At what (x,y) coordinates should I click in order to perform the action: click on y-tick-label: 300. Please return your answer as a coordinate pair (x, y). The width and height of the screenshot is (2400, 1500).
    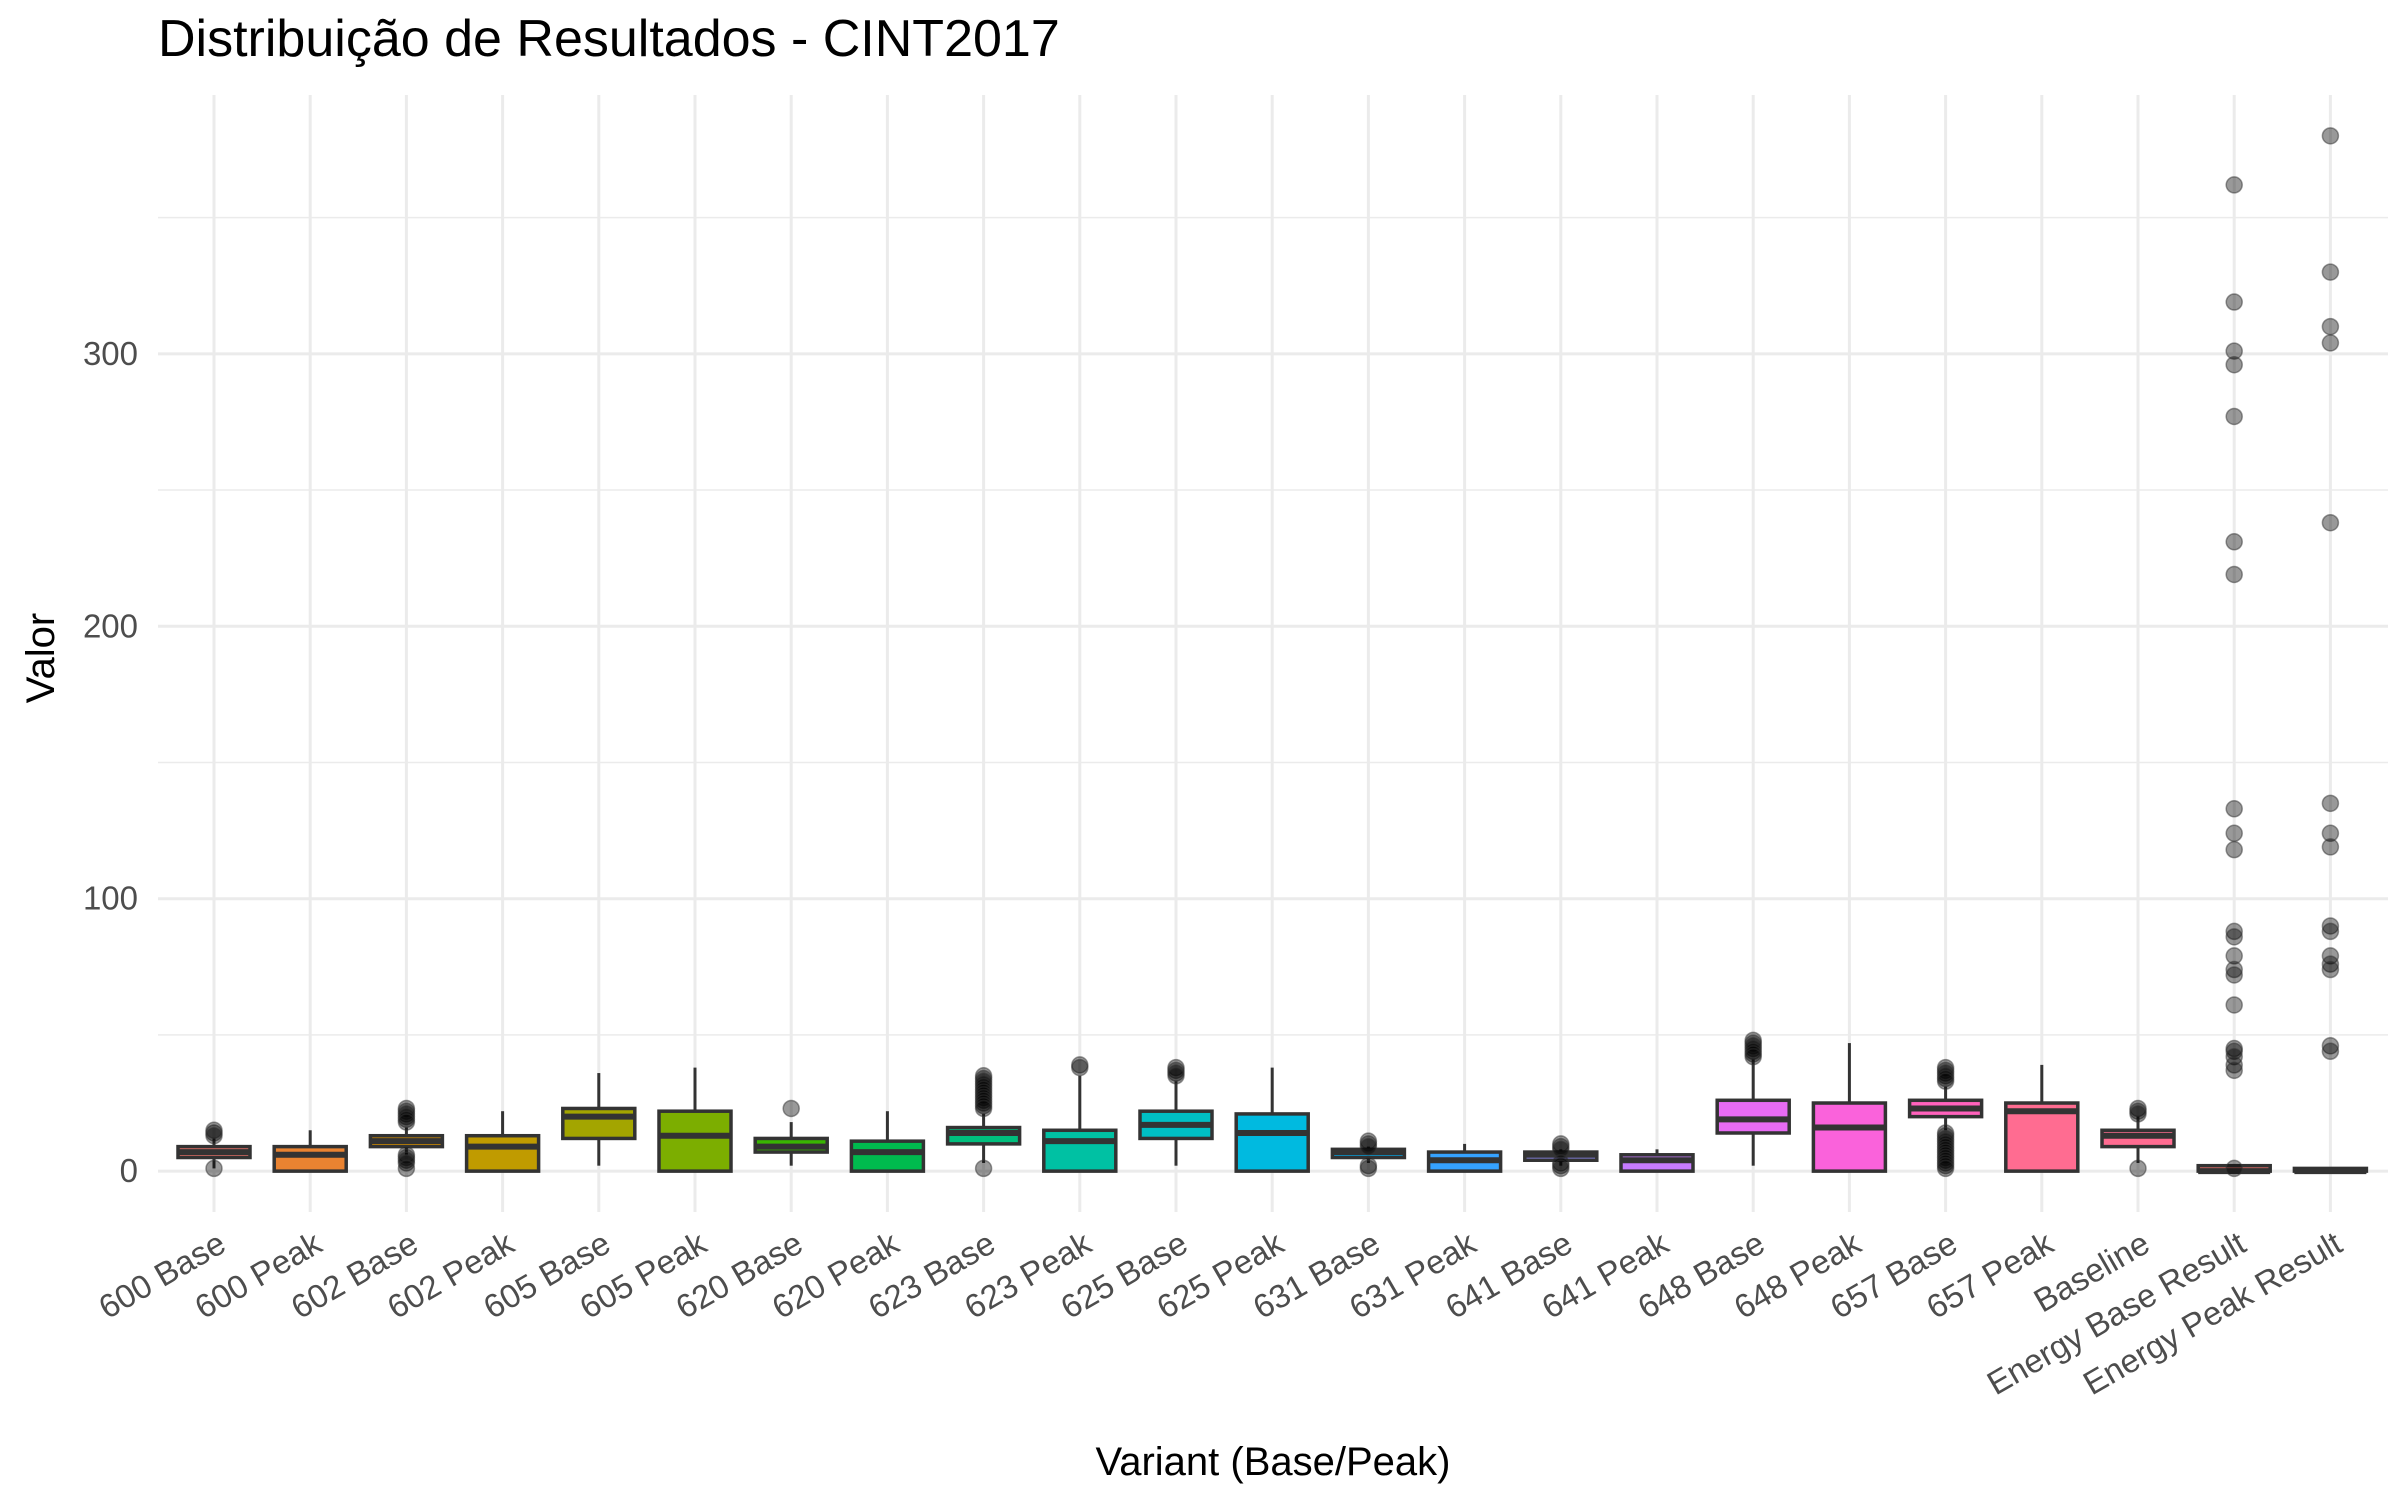
    Looking at the image, I should click on (110, 353).